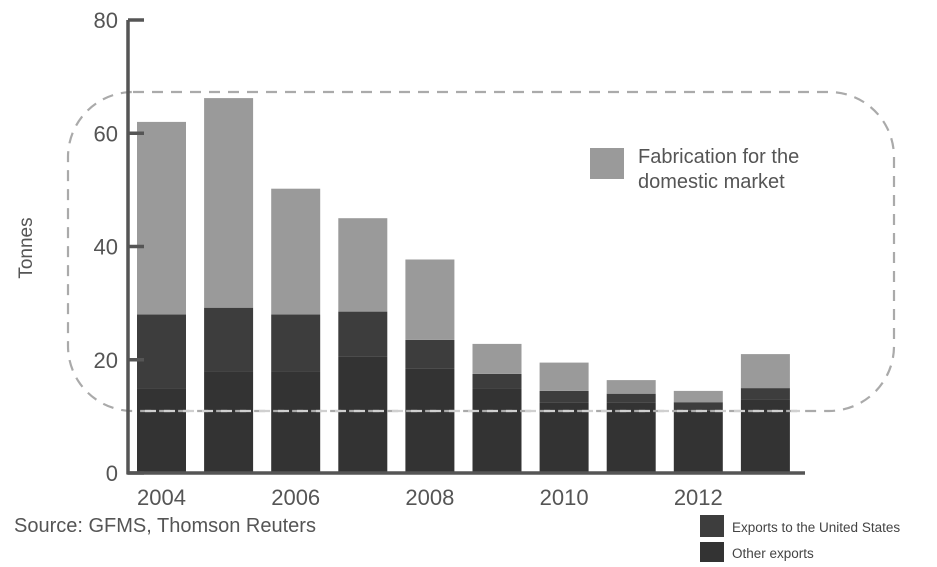 The image size is (937, 567). Describe the element at coordinates (631, 387) in the screenshot. I see `bar-2011-fabrication-for-the-domestic-market` at that location.